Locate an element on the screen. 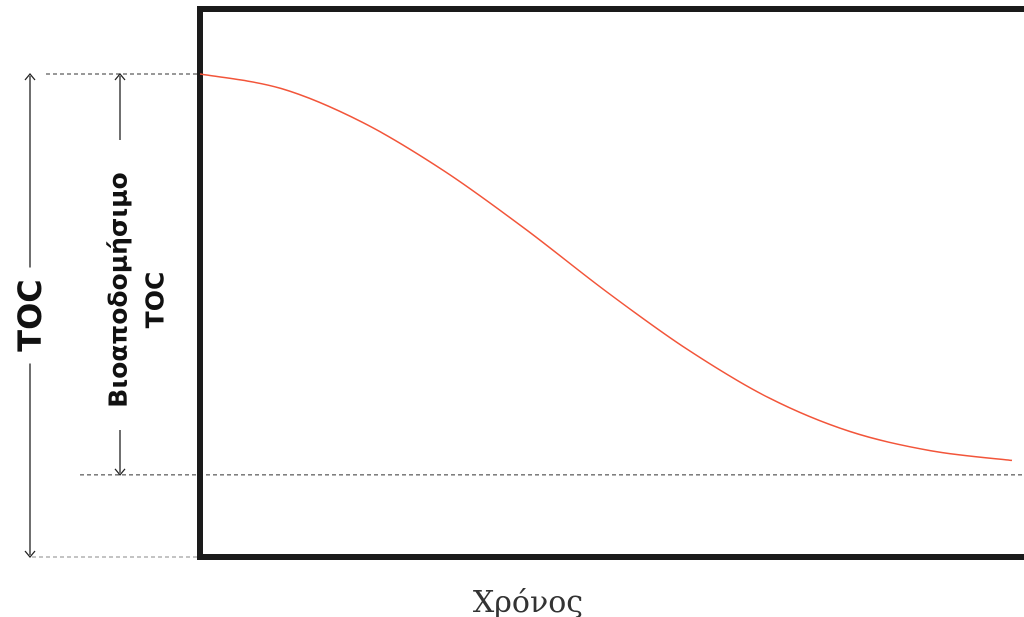 The height and width of the screenshot is (617, 1024). biodegradable-label-line1: Βιοαποδομήσιμο is located at coordinates (118, 289).